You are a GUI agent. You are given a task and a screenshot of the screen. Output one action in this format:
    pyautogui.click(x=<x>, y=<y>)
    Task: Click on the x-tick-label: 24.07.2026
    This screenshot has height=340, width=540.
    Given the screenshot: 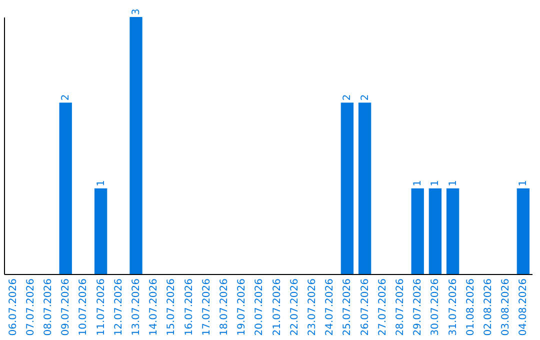 What is the action you would take?
    pyautogui.click(x=330, y=307)
    